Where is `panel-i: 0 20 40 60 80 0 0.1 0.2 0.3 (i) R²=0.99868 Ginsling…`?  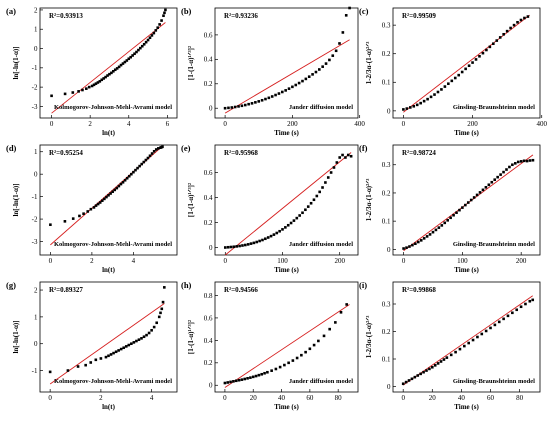
panel-i: 0 20 40 60 80 0 0.1 0.2 0.3 (i) R²=0.99868 Ginsling… is located at coordinates (450, 345).